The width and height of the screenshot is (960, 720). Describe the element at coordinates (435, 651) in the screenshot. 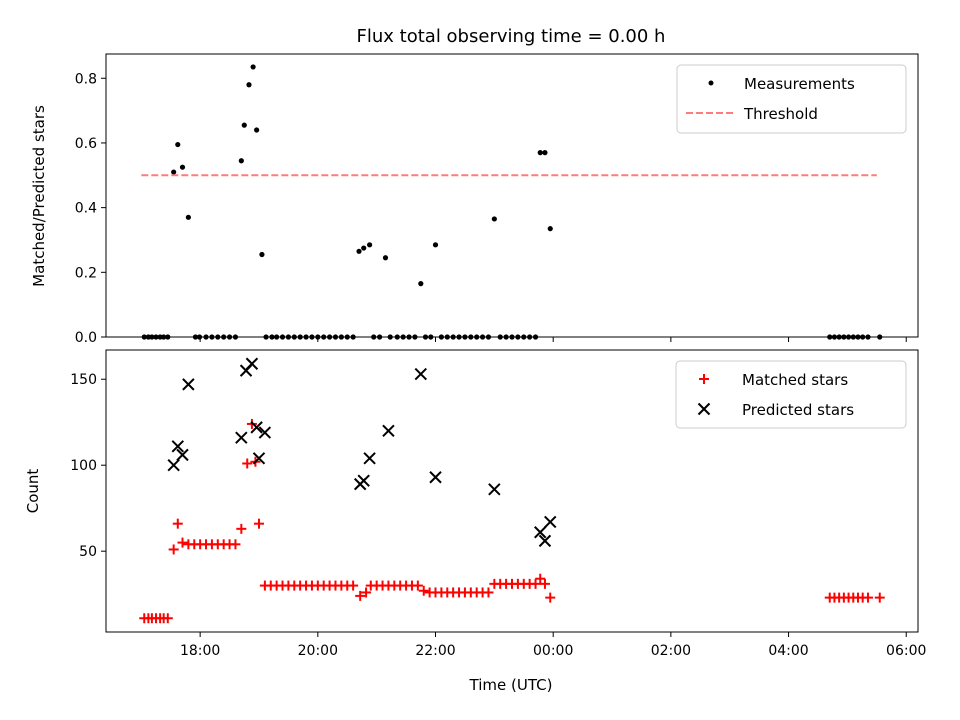

I see `bottom-x-tick-label: 22:00` at that location.